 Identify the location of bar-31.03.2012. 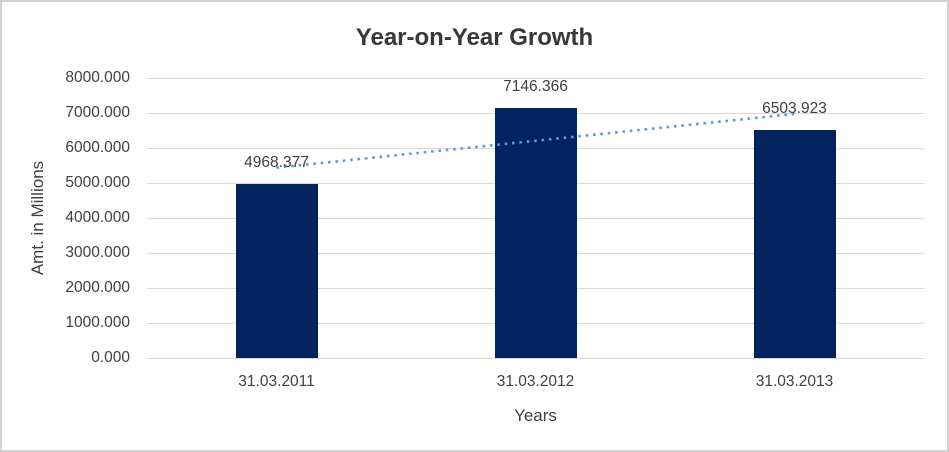
(535, 232).